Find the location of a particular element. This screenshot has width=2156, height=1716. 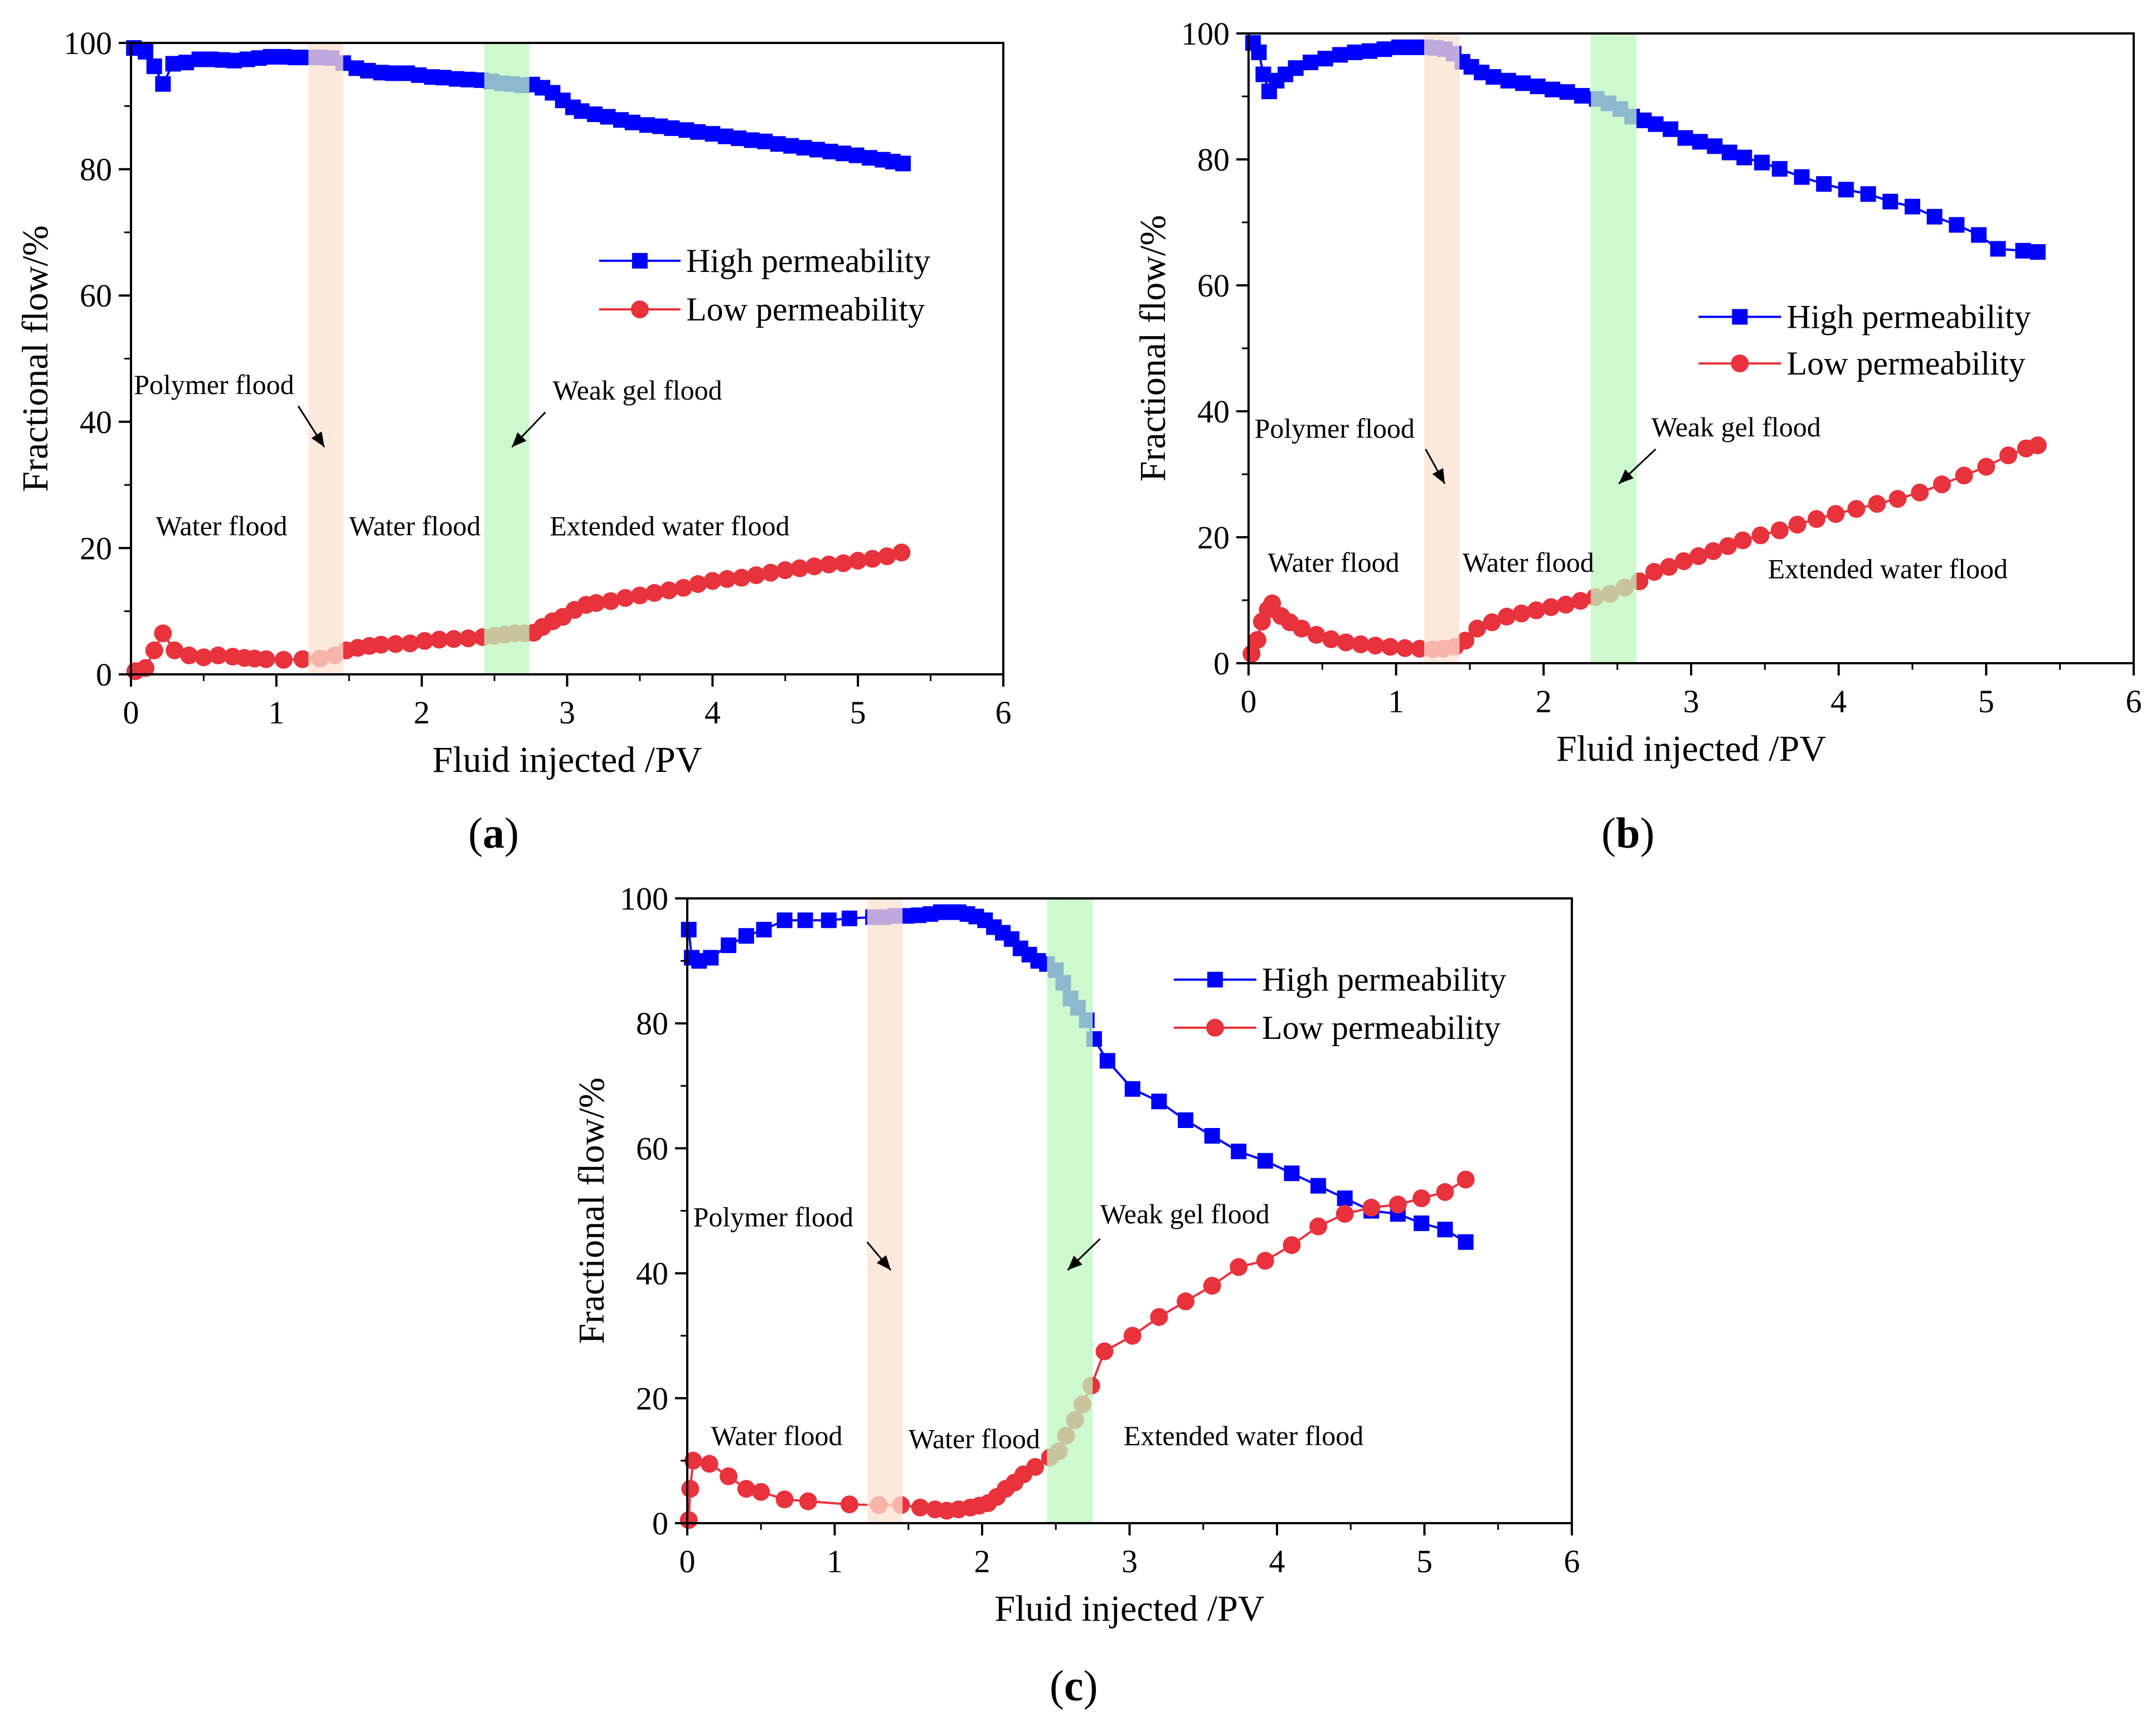

polymer-band-c is located at coordinates (885, 1210).